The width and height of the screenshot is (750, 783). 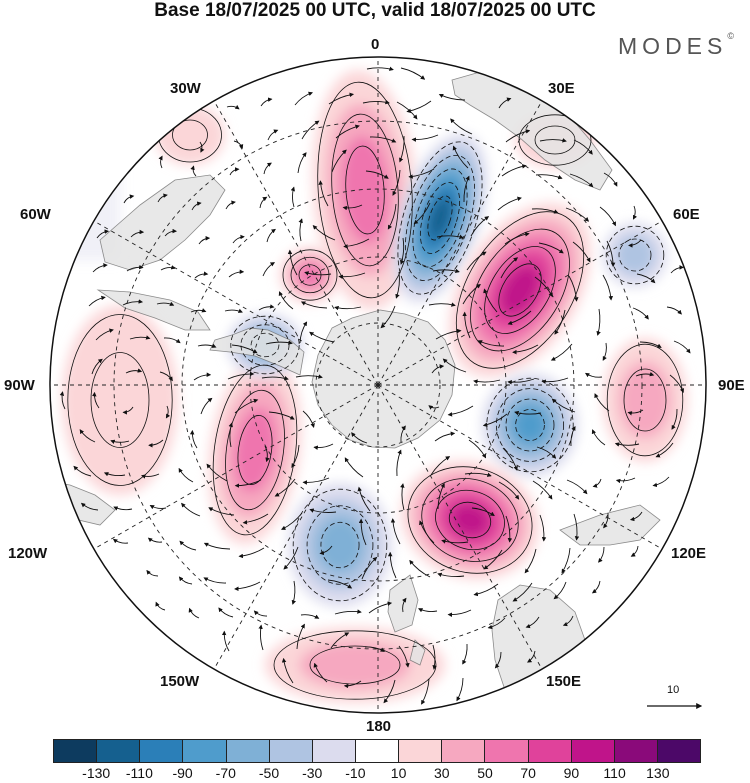 I want to click on colorbar-tick-label: -50, so click(x=269, y=773).